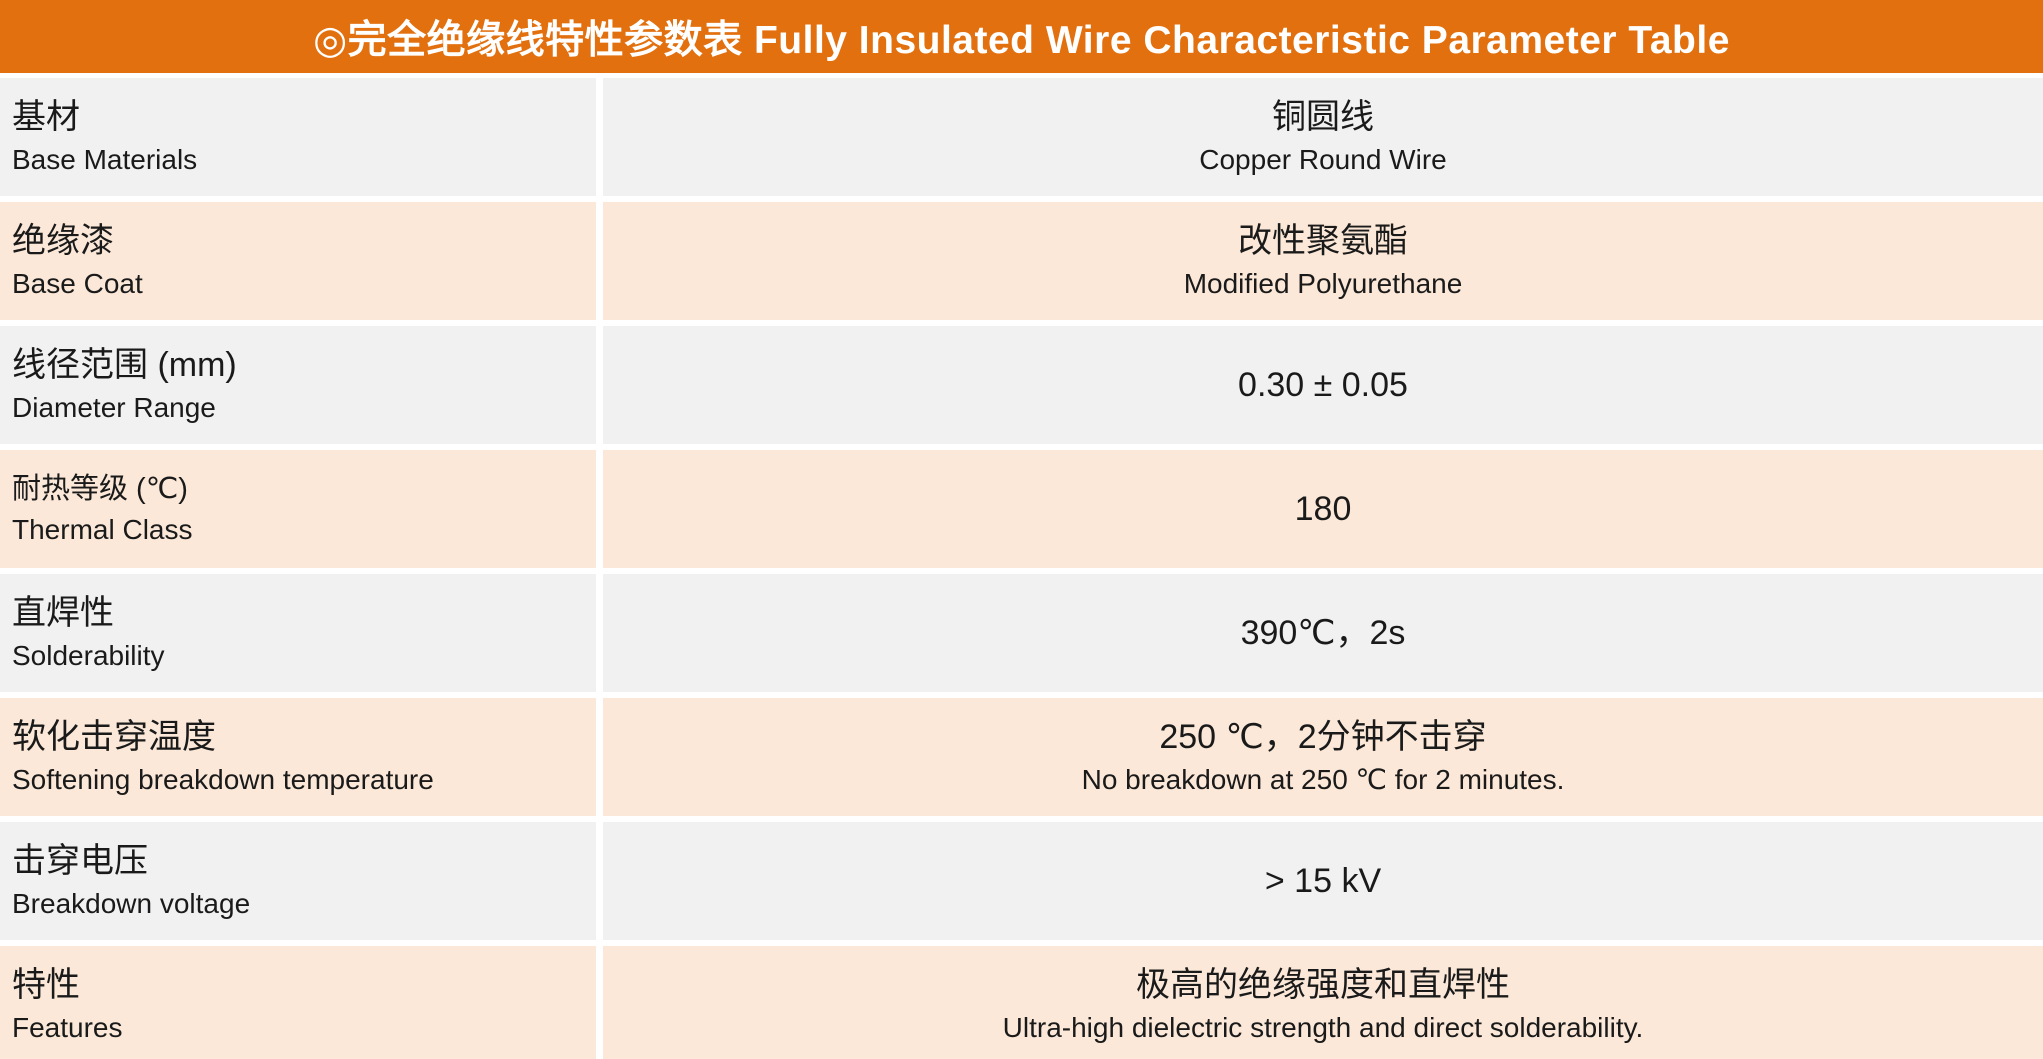 The height and width of the screenshot is (1059, 2043). I want to click on row-label-cell: 特性 Features, so click(298, 1002).